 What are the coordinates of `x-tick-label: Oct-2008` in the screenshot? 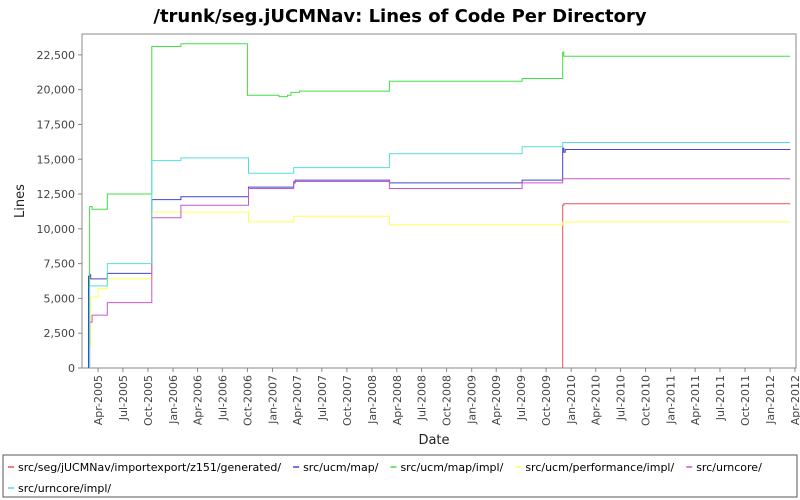 It's located at (447, 400).